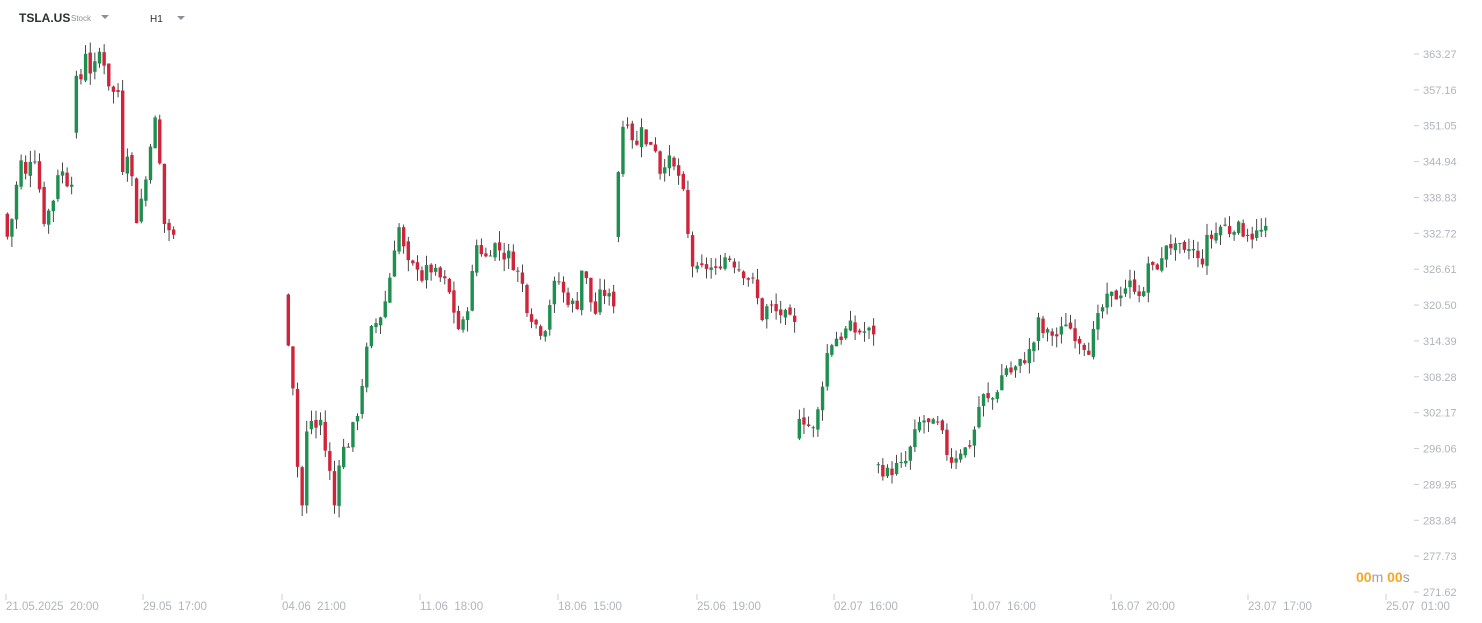 The height and width of the screenshot is (623, 1482). I want to click on timeframe-selector: H1, so click(156, 19).